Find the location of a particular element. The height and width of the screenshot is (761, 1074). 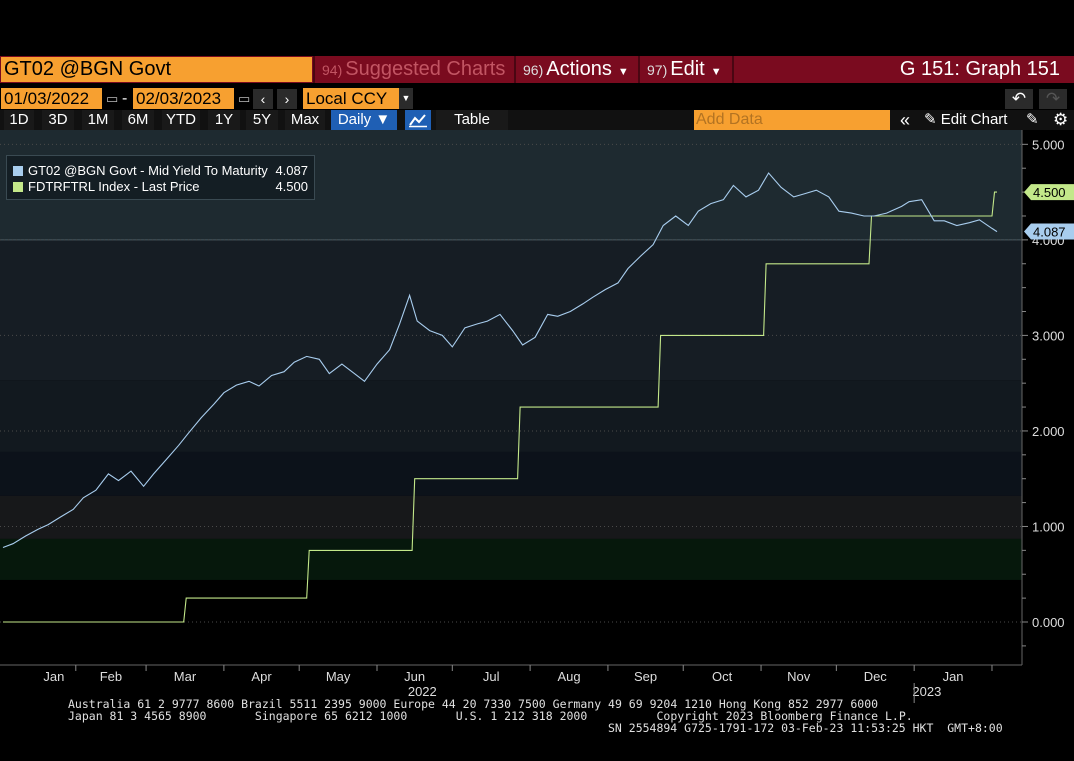

x-tick-label: Oct is located at coordinates (722, 676).